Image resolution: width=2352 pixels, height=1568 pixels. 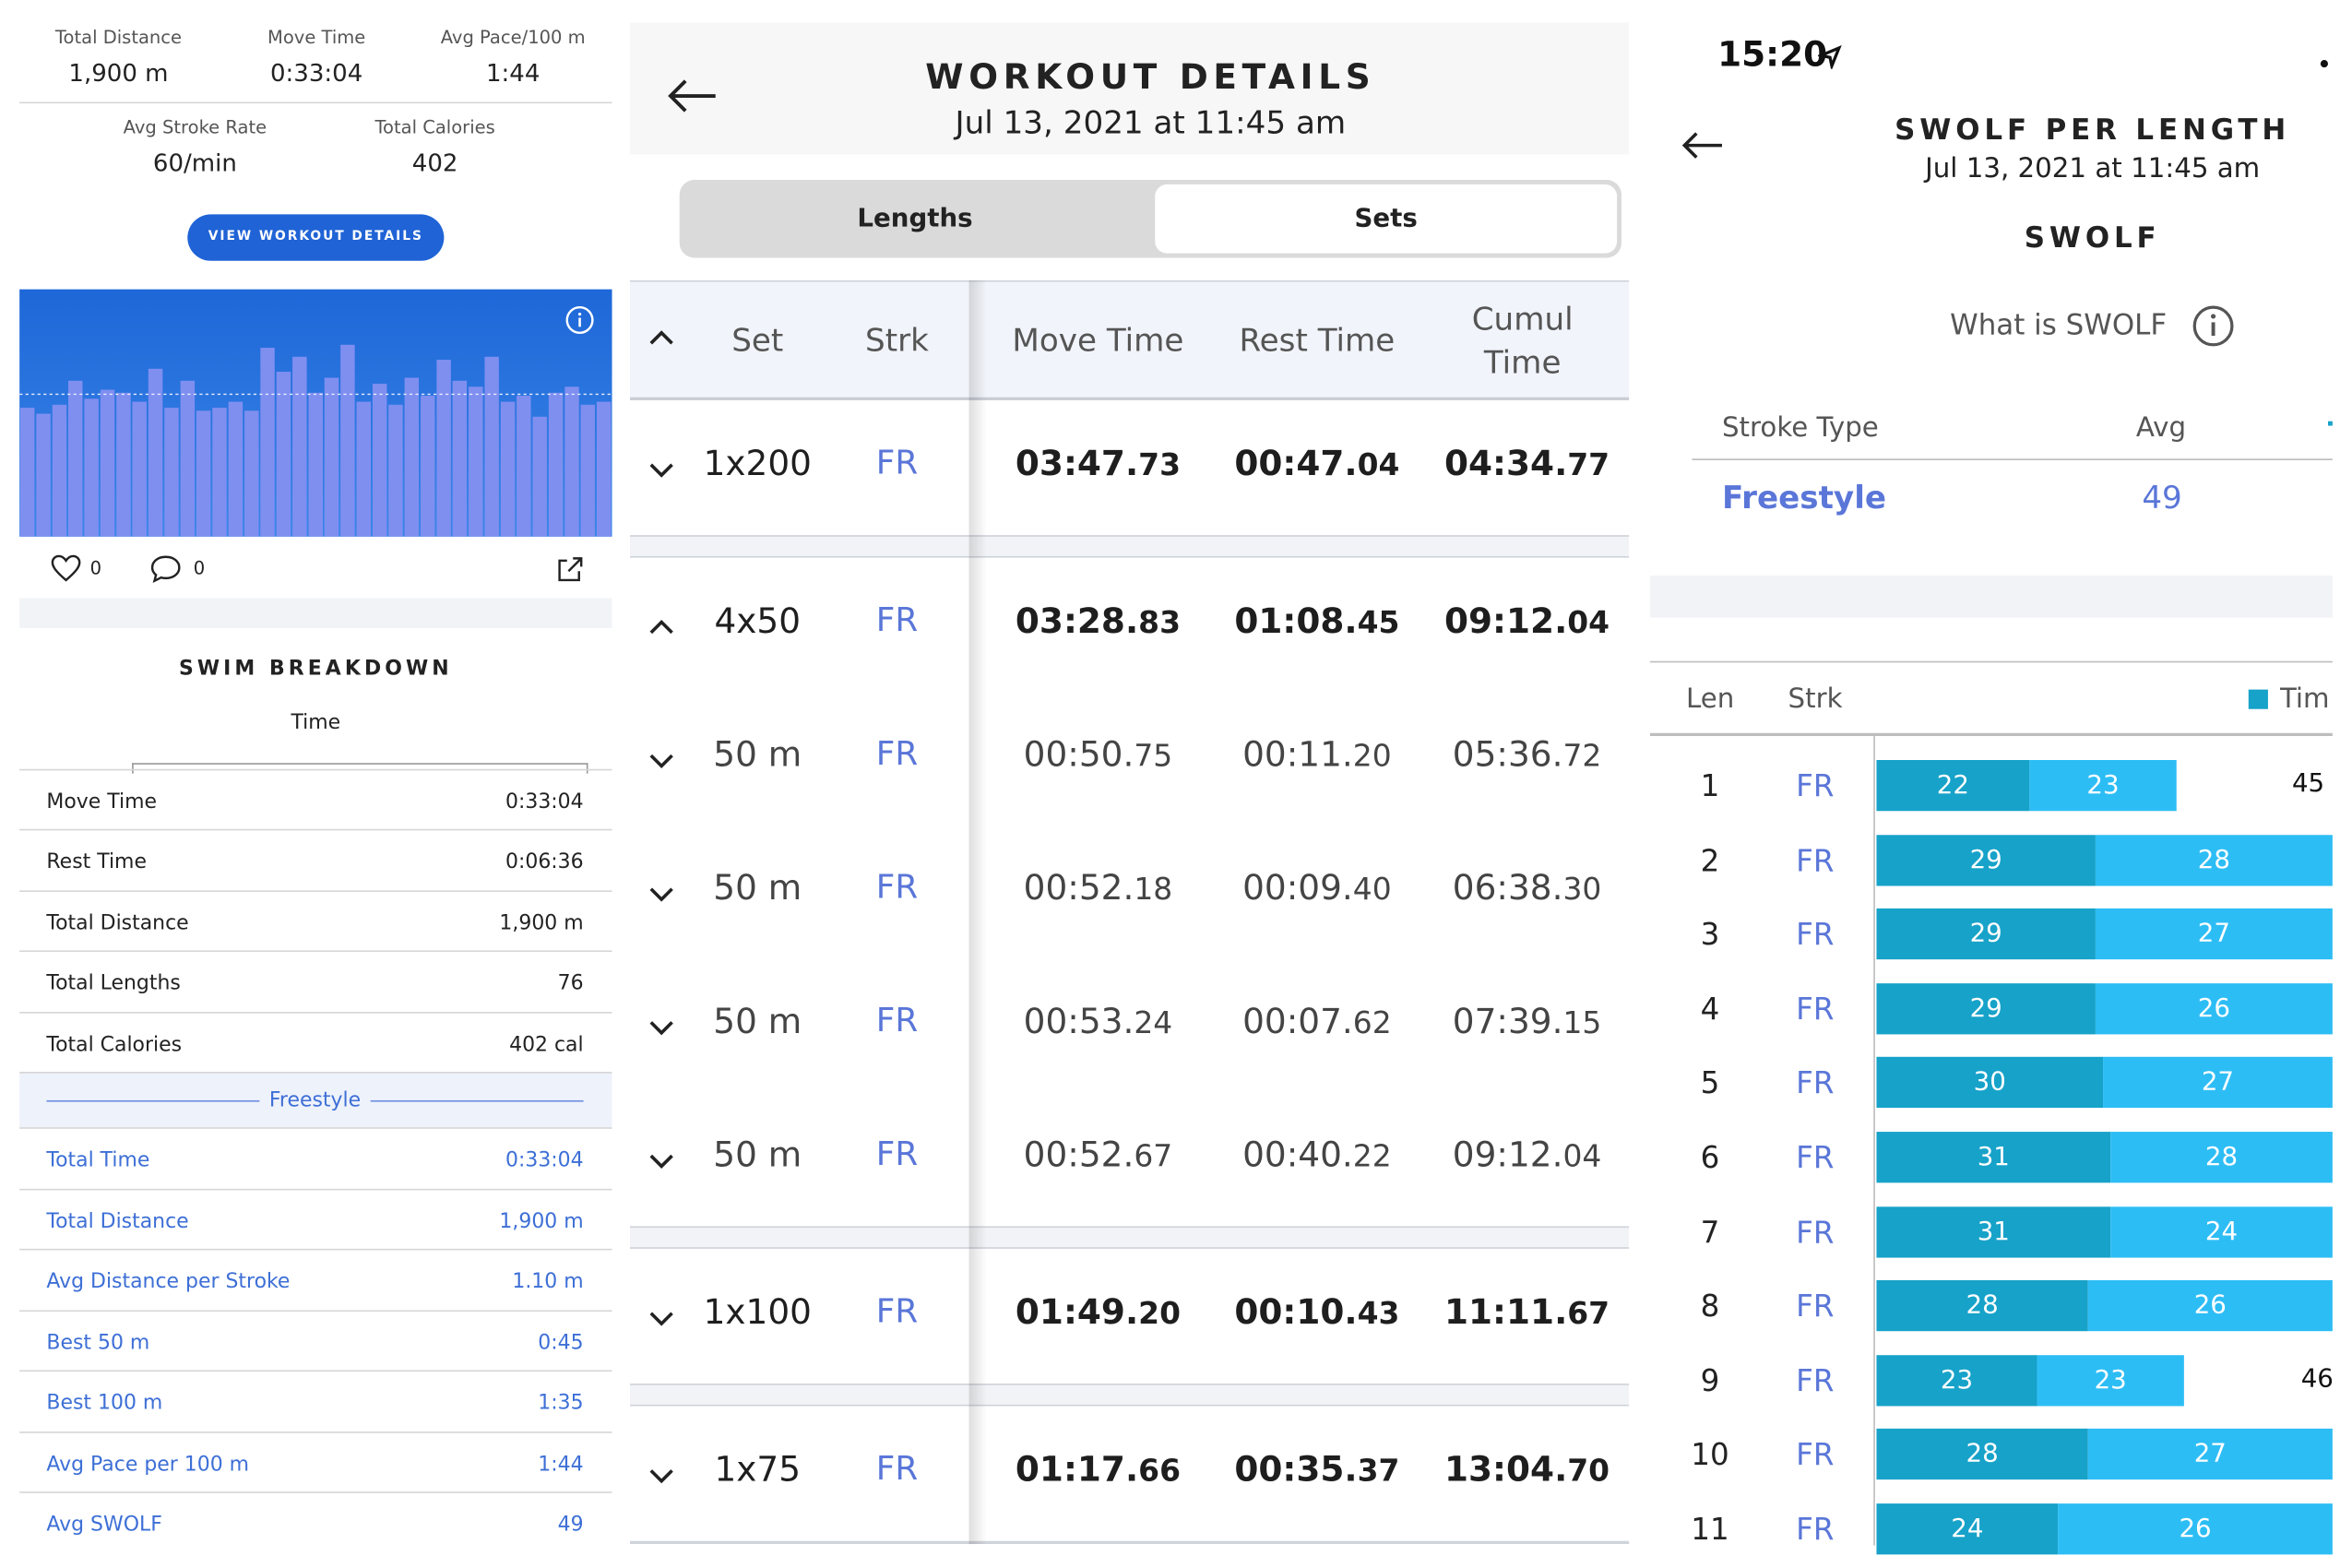 What do you see at coordinates (1386, 219) in the screenshot?
I see `tab-sets: Sets` at bounding box center [1386, 219].